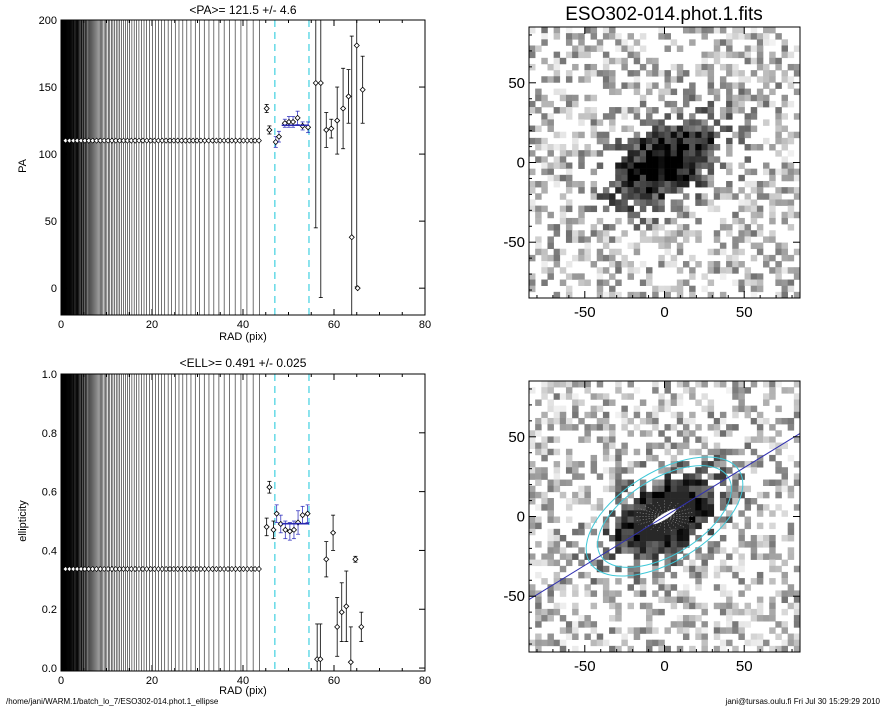  I want to click on x-tick-label: 80, so click(425, 325).